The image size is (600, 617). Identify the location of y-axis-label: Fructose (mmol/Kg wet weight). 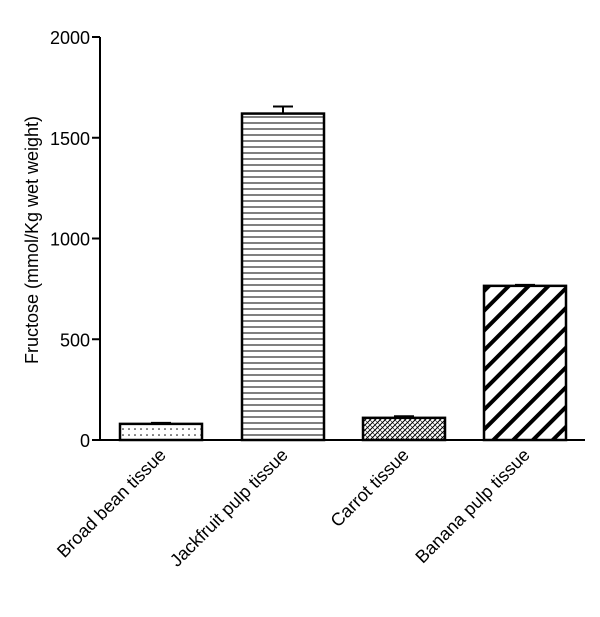
(32, 240).